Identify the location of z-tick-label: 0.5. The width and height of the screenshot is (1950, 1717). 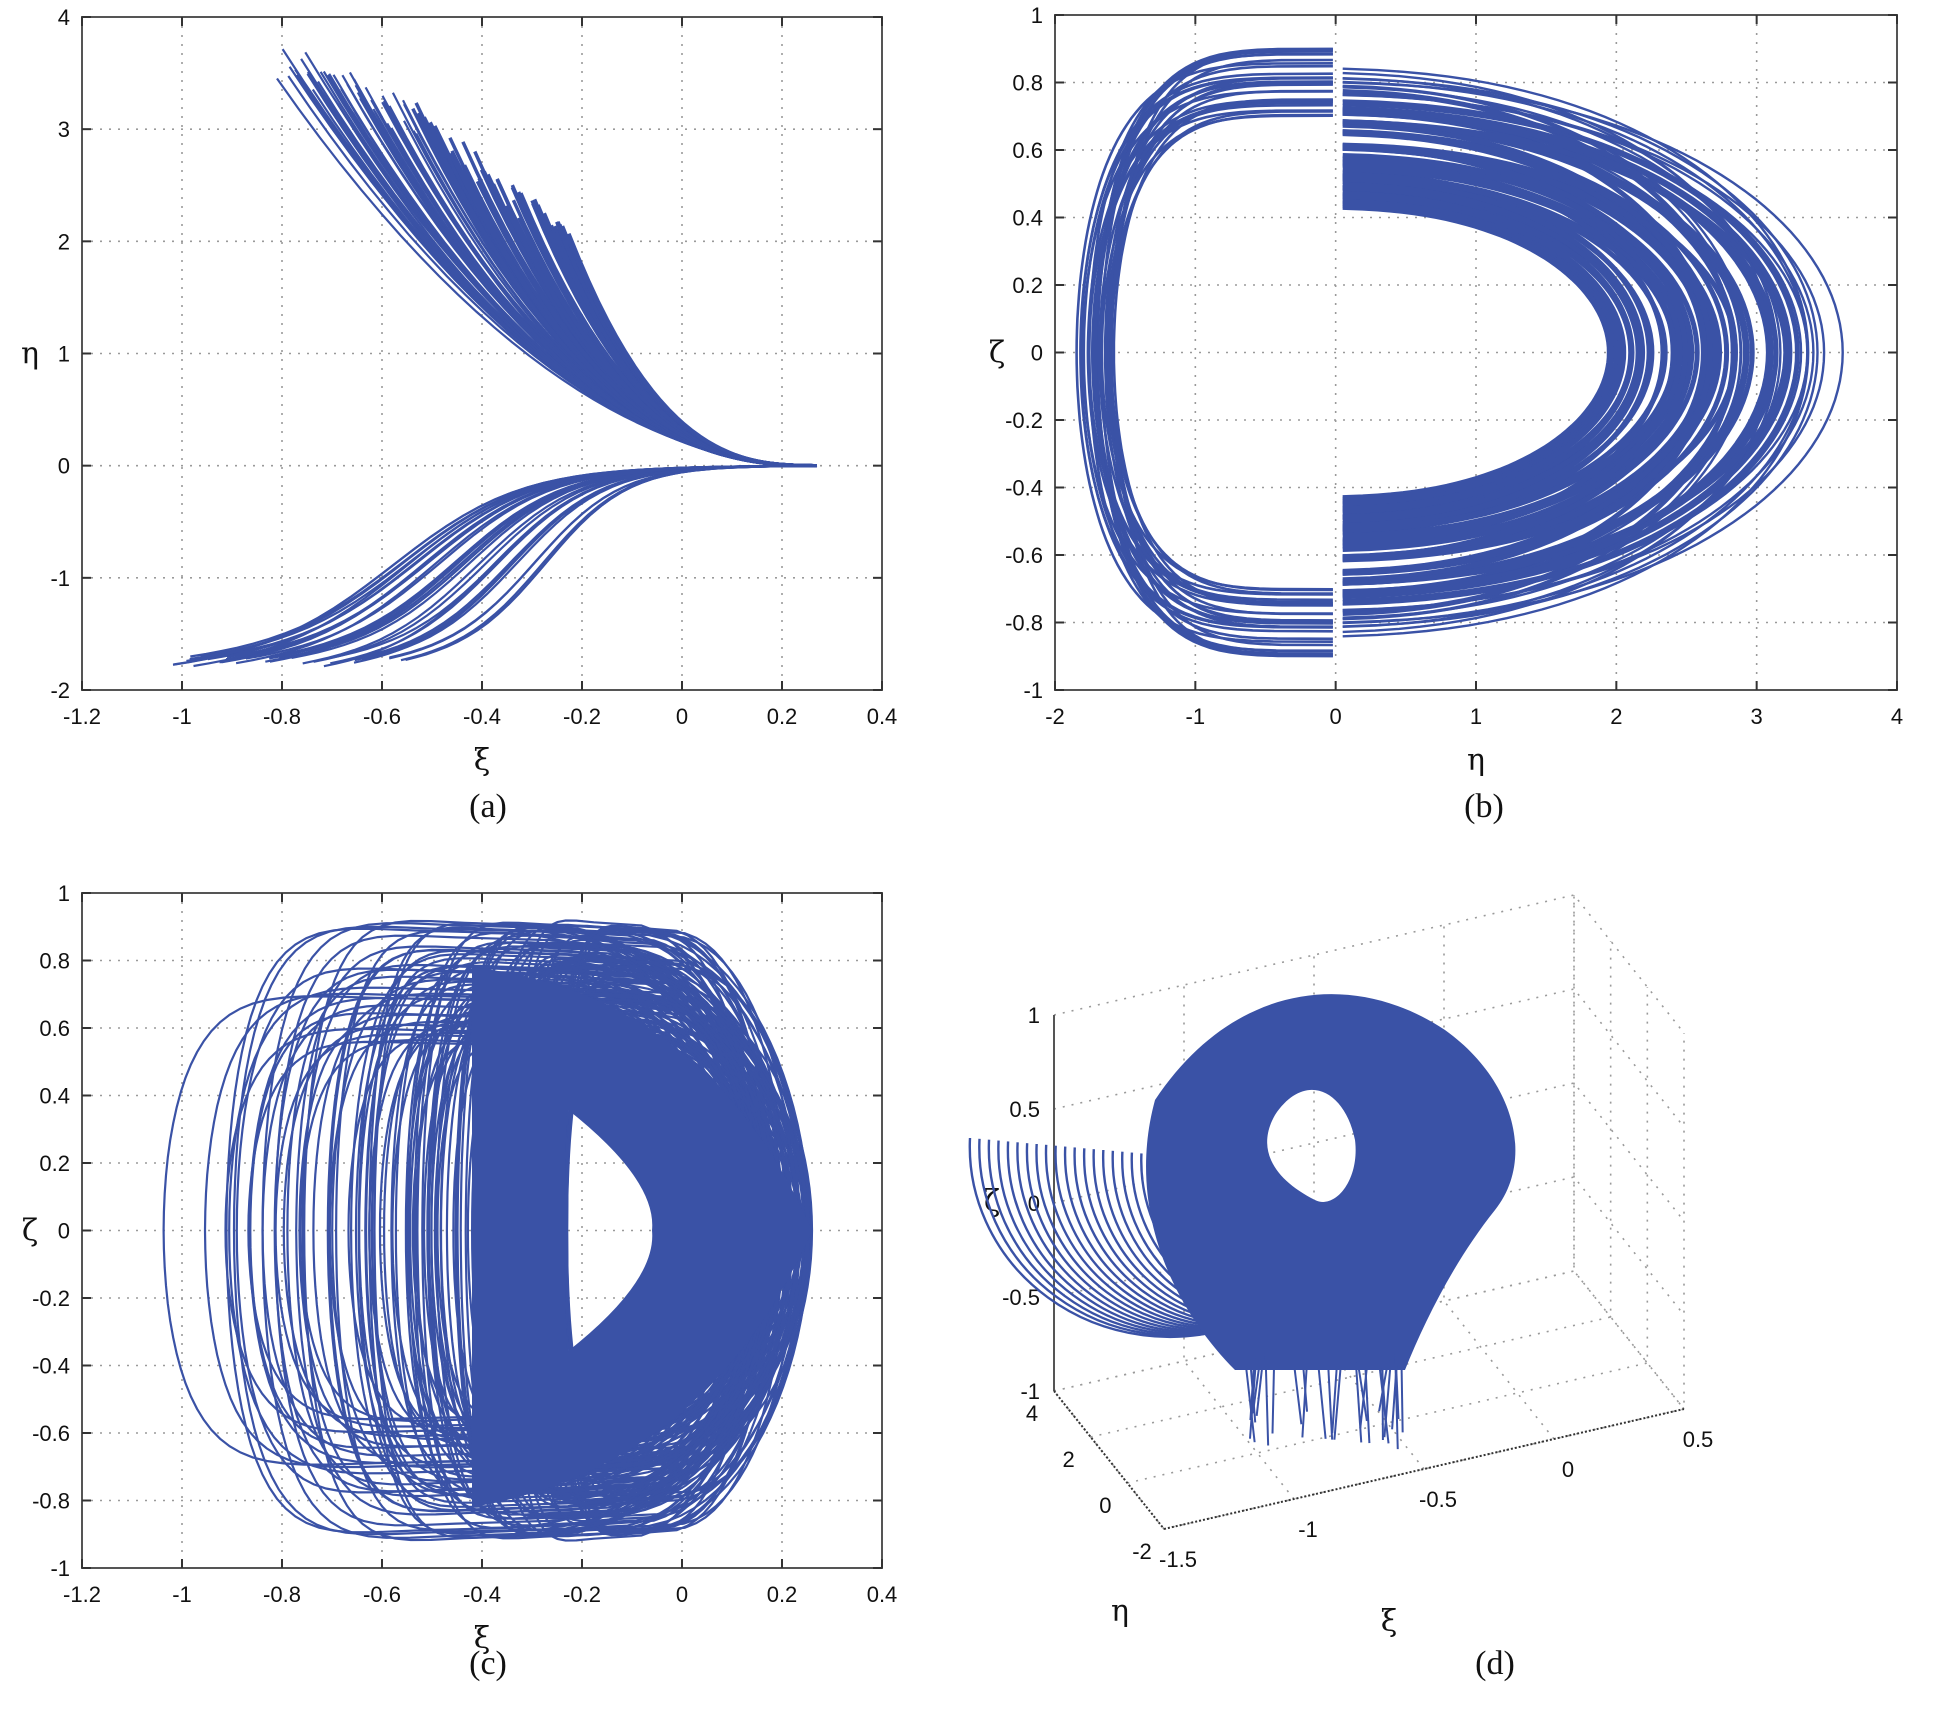
(1024, 1109).